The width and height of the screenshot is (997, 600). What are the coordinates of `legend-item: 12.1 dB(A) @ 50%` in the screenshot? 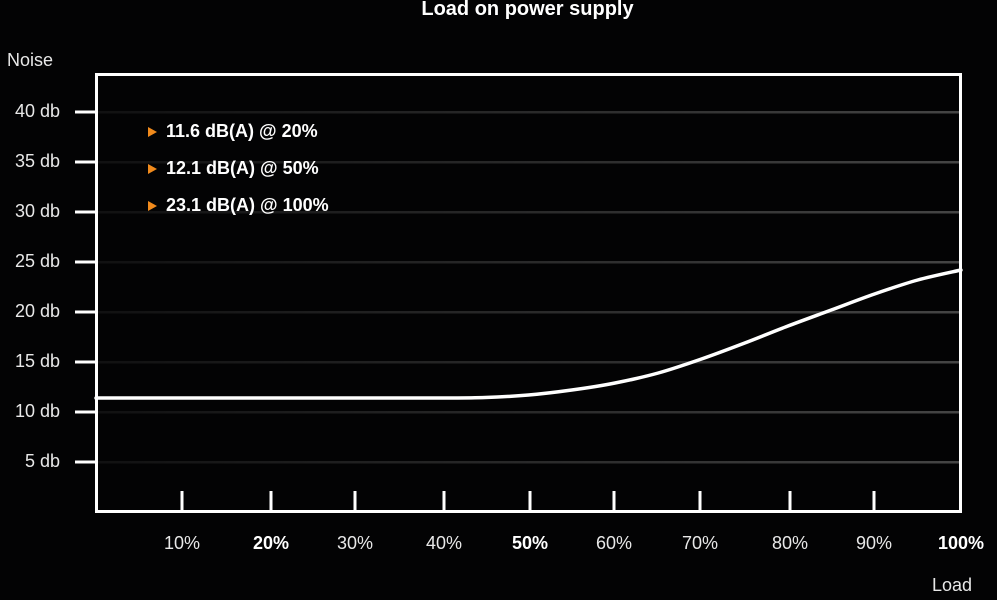 It's located at (238, 168).